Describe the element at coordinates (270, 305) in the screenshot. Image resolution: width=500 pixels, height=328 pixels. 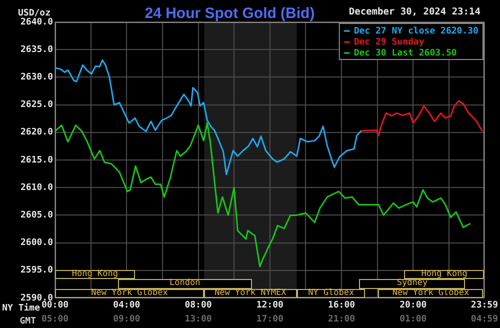
I see `x-tick-label: 12:00` at that location.